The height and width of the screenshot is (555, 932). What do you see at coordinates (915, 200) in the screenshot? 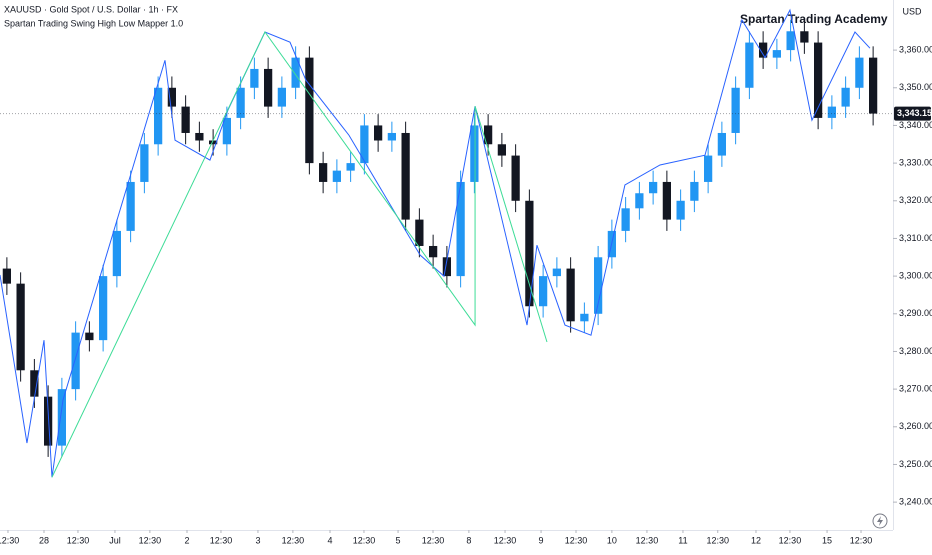
I see `y-tick-label: 3,320.00` at bounding box center [915, 200].